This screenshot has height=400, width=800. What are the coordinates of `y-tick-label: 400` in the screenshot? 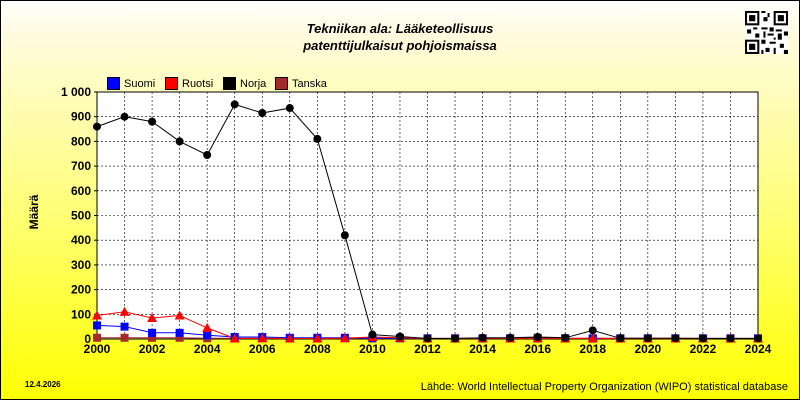 It's located at (81, 240).